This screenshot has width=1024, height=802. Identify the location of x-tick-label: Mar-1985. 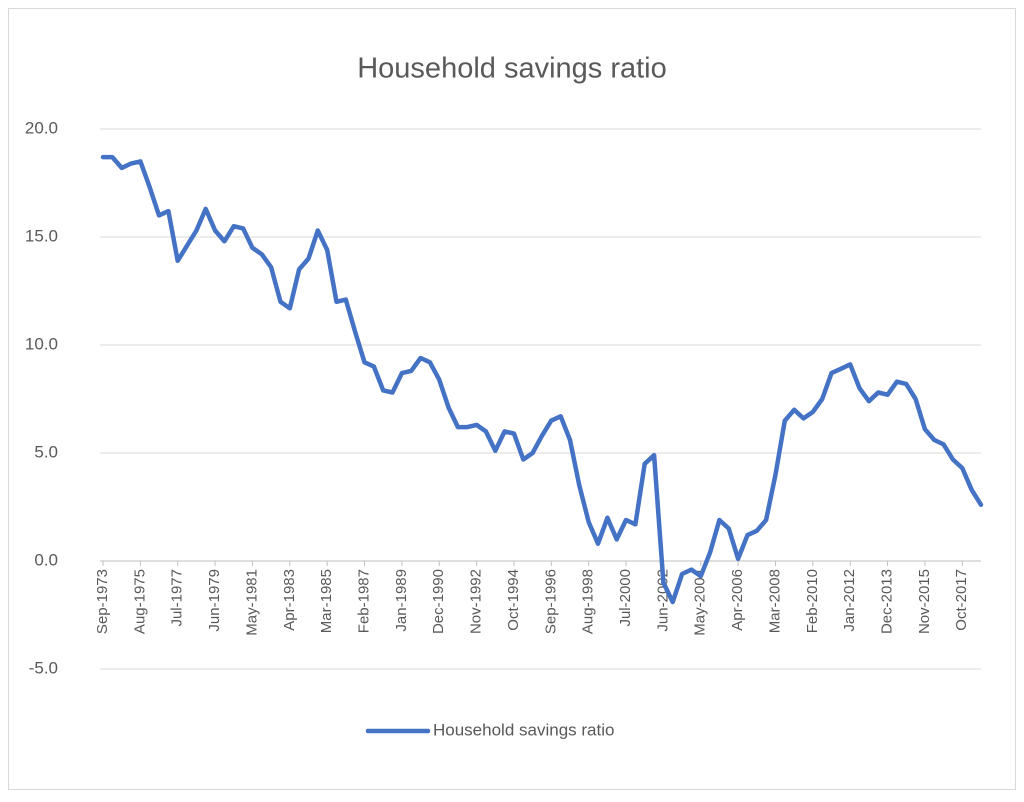
(326, 601).